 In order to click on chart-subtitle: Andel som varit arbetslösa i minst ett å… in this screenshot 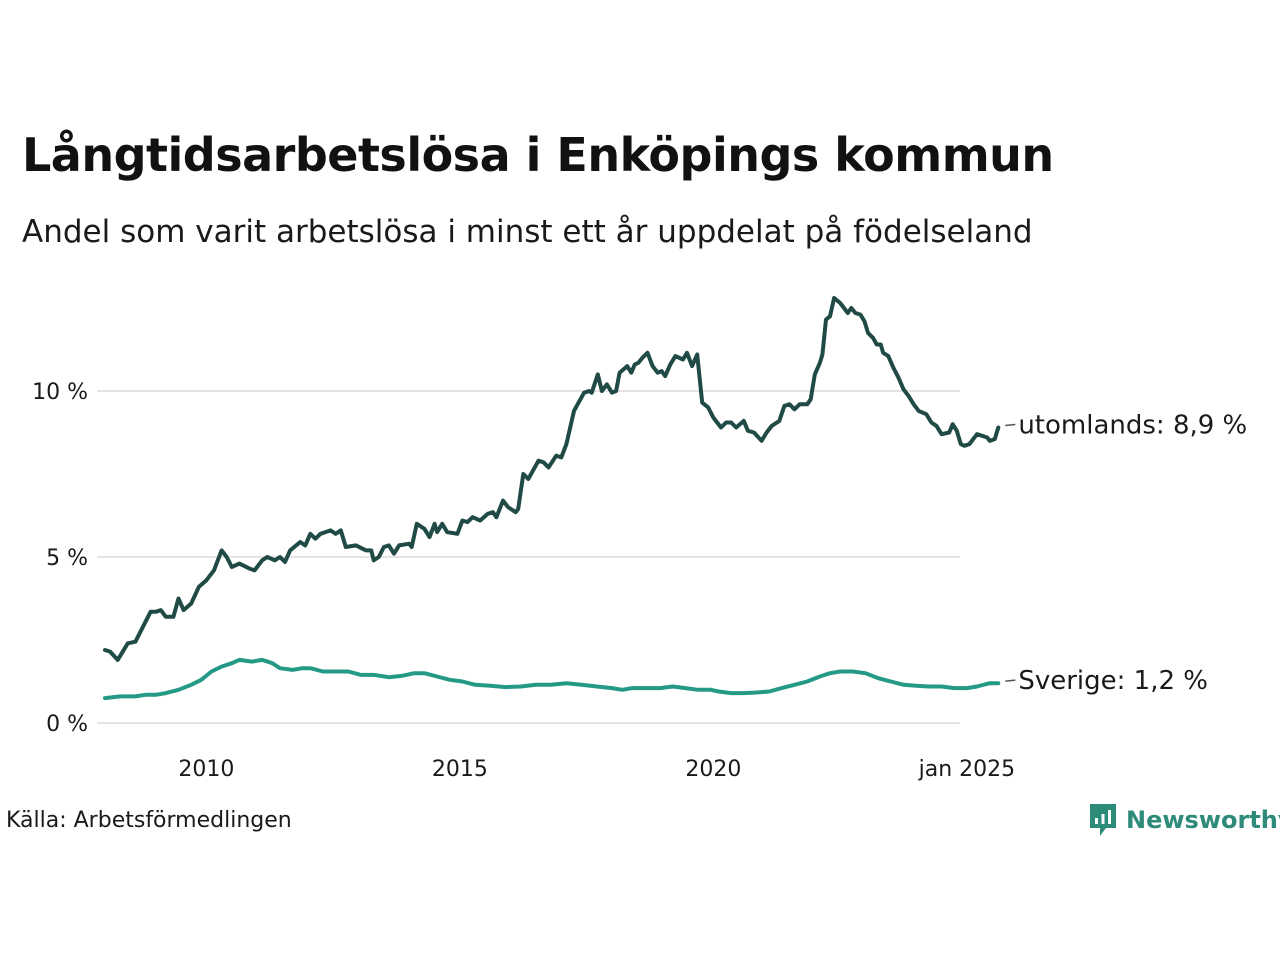, I will do `click(527, 232)`.